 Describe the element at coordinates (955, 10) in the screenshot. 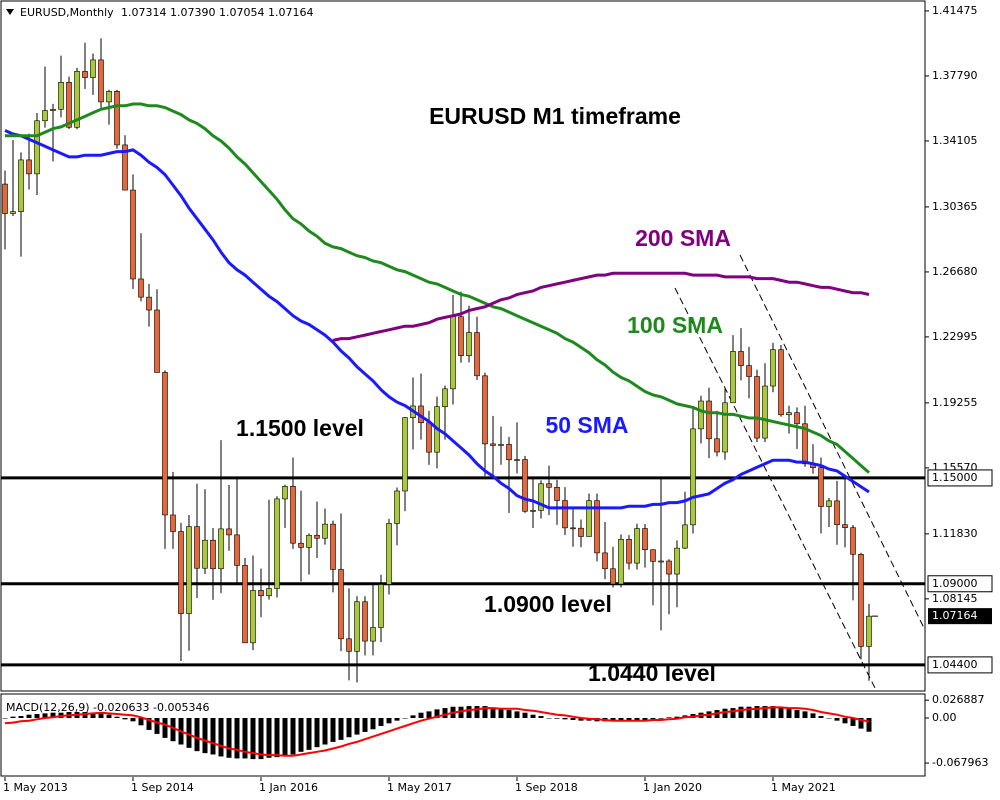

I see `y-tick-label: 1.41475` at that location.